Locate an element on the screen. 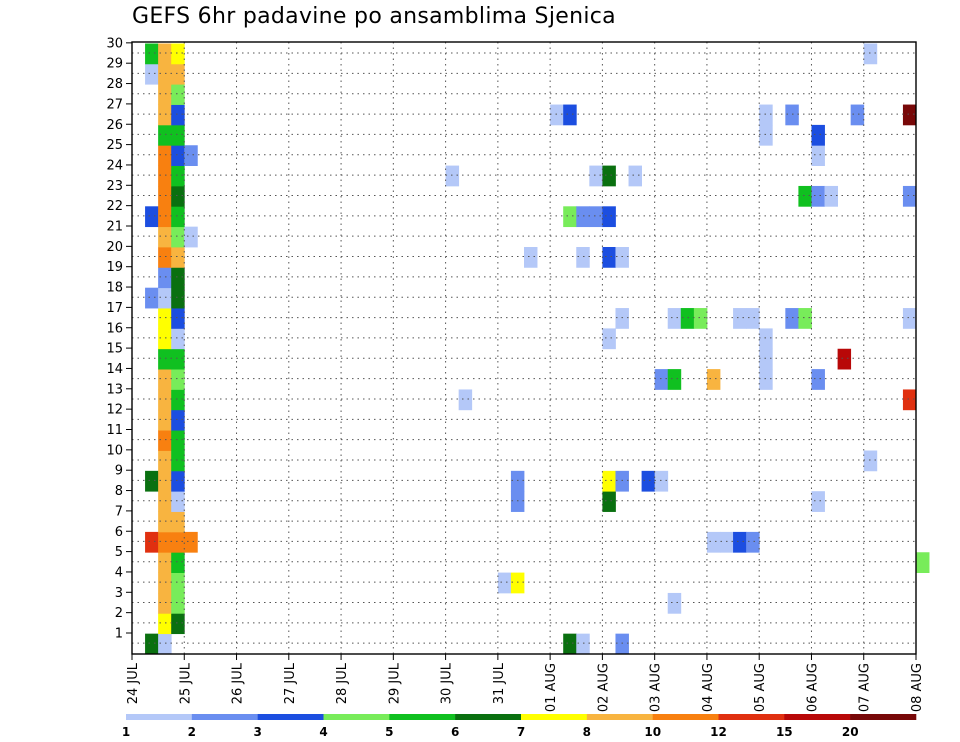 The height and width of the screenshot is (742, 960). y-tick-label: 27 is located at coordinates (114, 104).